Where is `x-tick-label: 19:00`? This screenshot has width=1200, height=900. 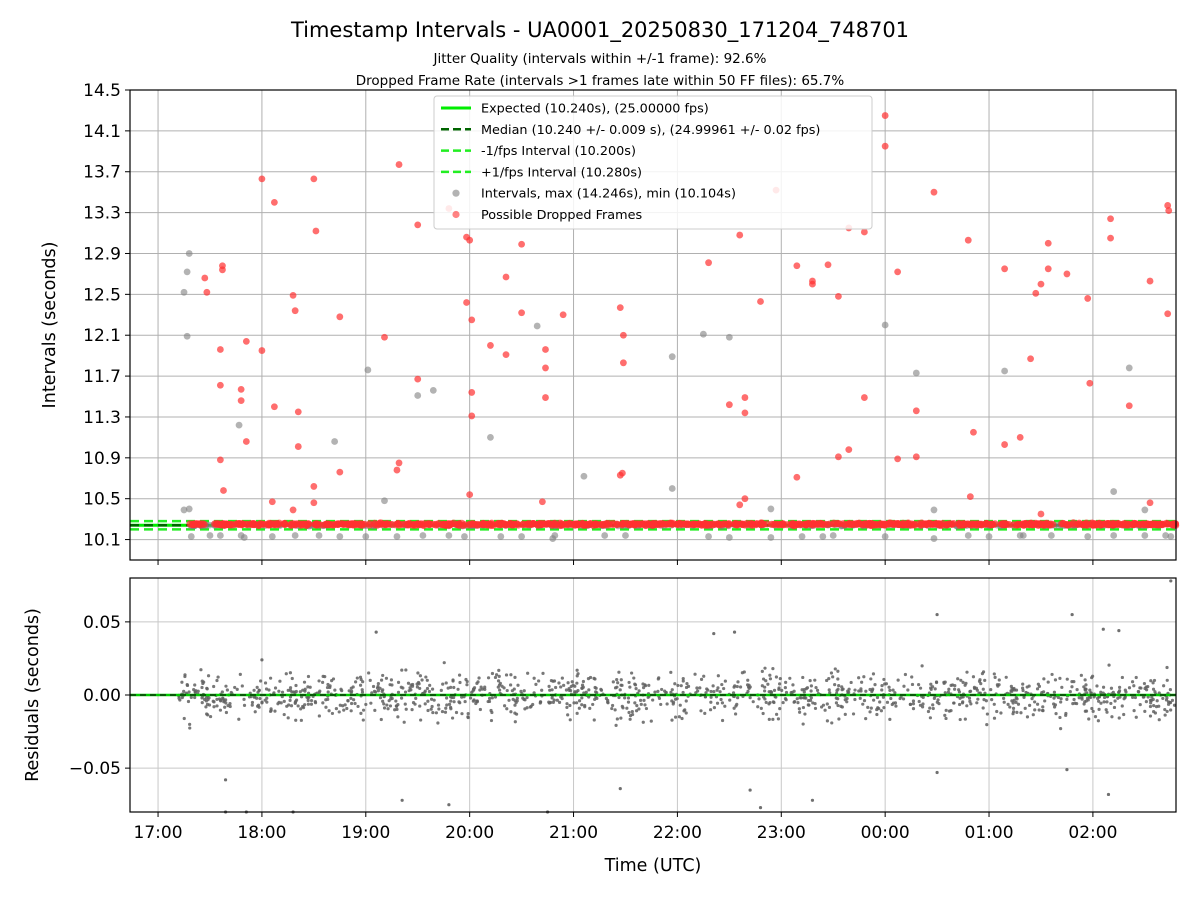 x-tick-label: 19:00 is located at coordinates (365, 833).